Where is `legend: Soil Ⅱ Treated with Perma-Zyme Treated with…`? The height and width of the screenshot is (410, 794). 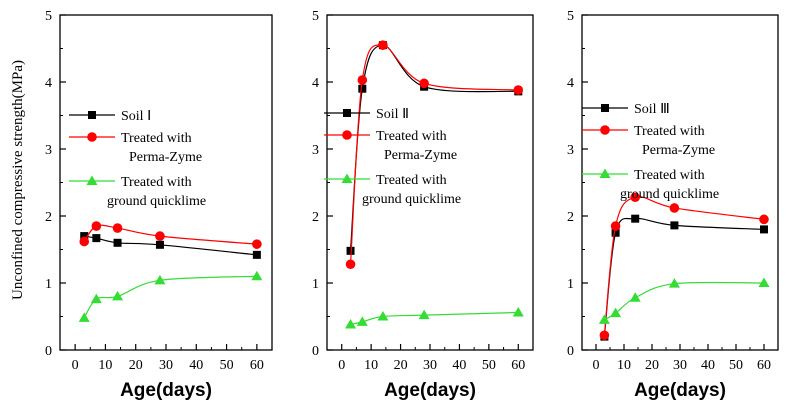
legend: Soil Ⅱ Treated with Perma-Zyme Treated with… is located at coordinates (392, 157).